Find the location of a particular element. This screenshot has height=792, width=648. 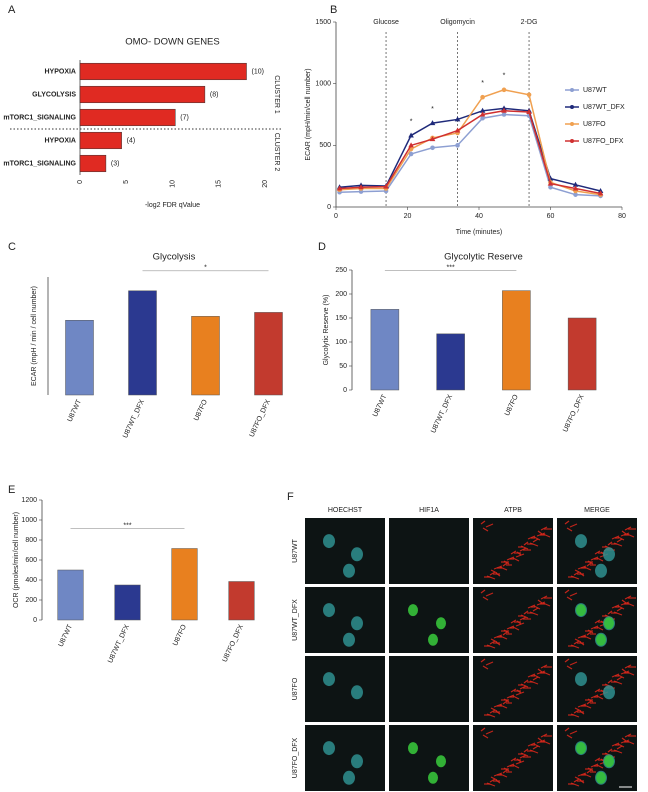

chart-title: Glycolysis is located at coordinates (174, 257).